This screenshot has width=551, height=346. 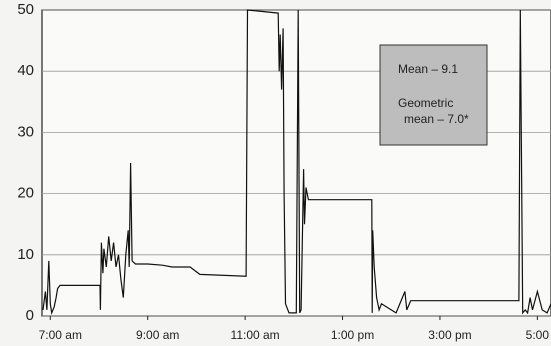 I want to click on y-tick-label: 0, so click(x=30, y=315).